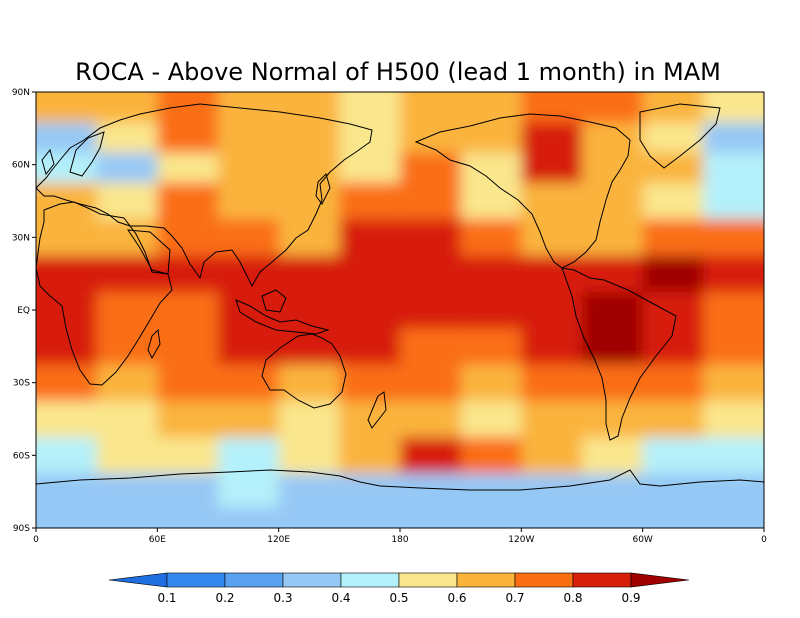 The width and height of the screenshot is (800, 618). Describe the element at coordinates (104, 293) in the screenshot. I see `coast-africa` at that location.